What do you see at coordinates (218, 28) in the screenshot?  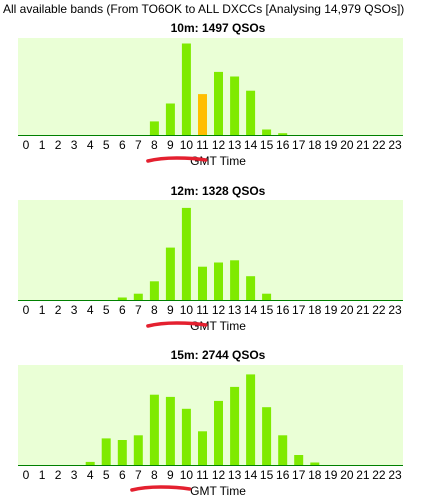 I see `chart-title: 10m: 1497 QSOs` at bounding box center [218, 28].